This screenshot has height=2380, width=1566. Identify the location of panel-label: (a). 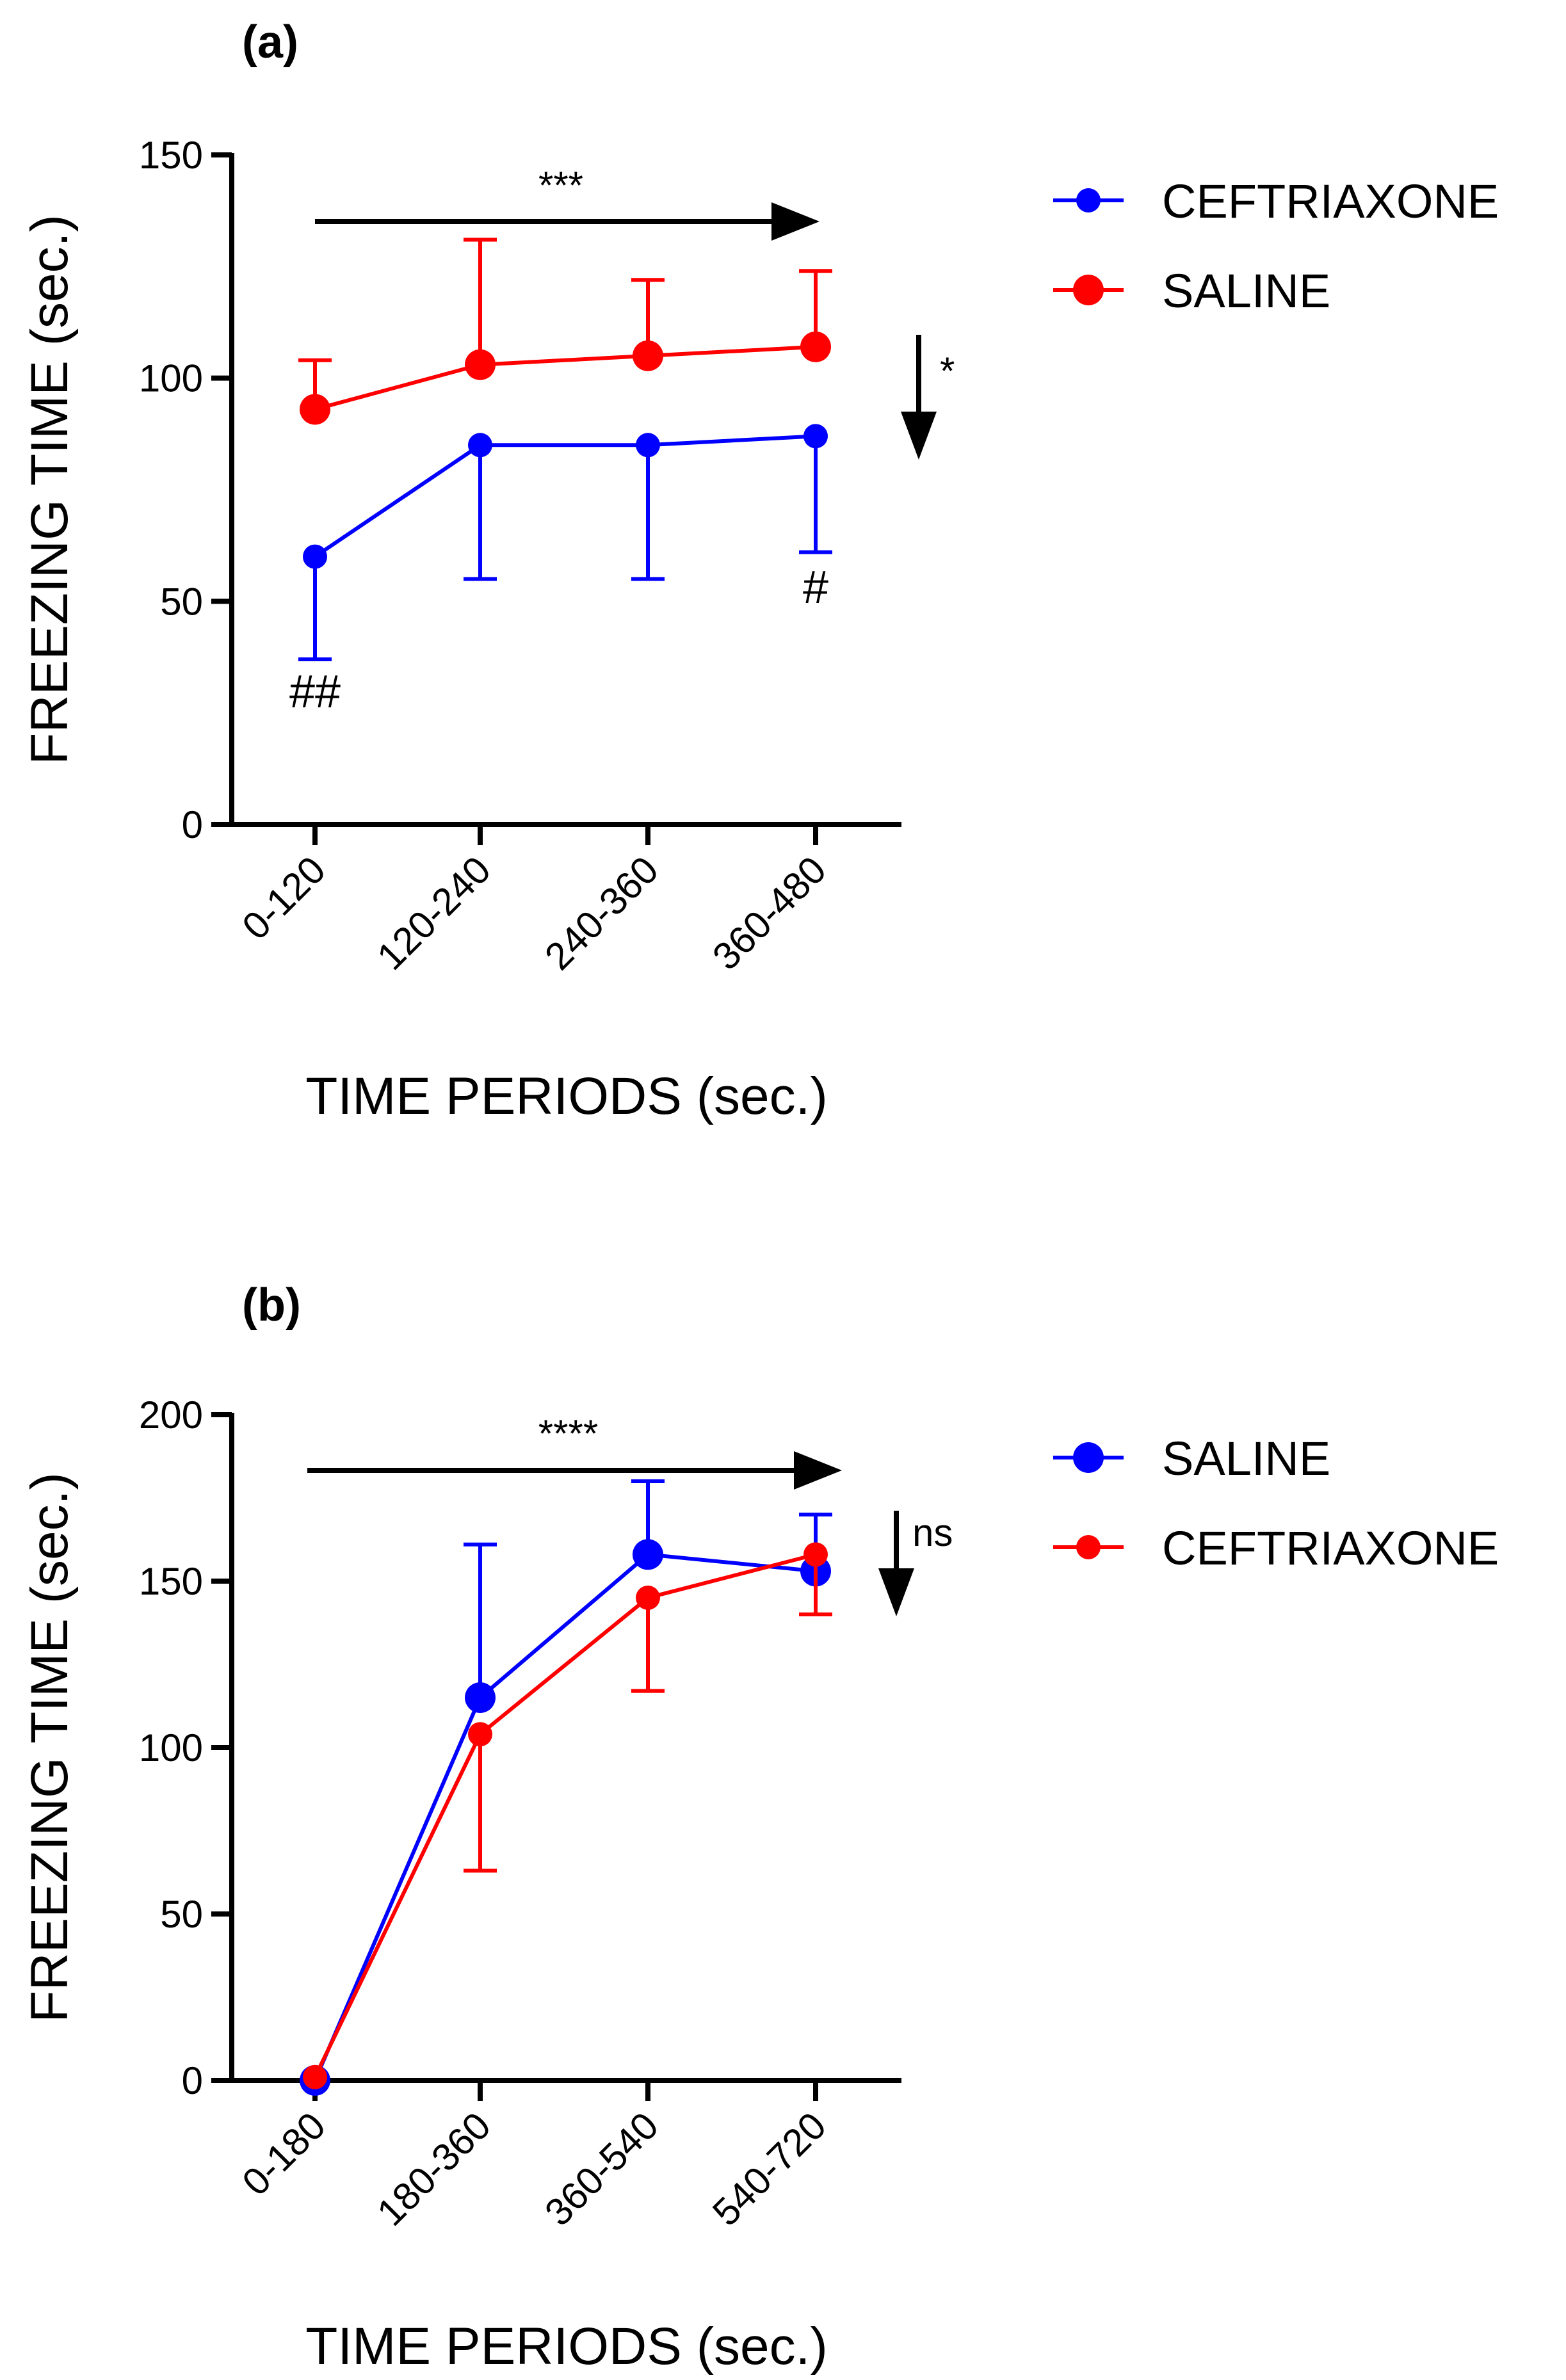
(270, 42).